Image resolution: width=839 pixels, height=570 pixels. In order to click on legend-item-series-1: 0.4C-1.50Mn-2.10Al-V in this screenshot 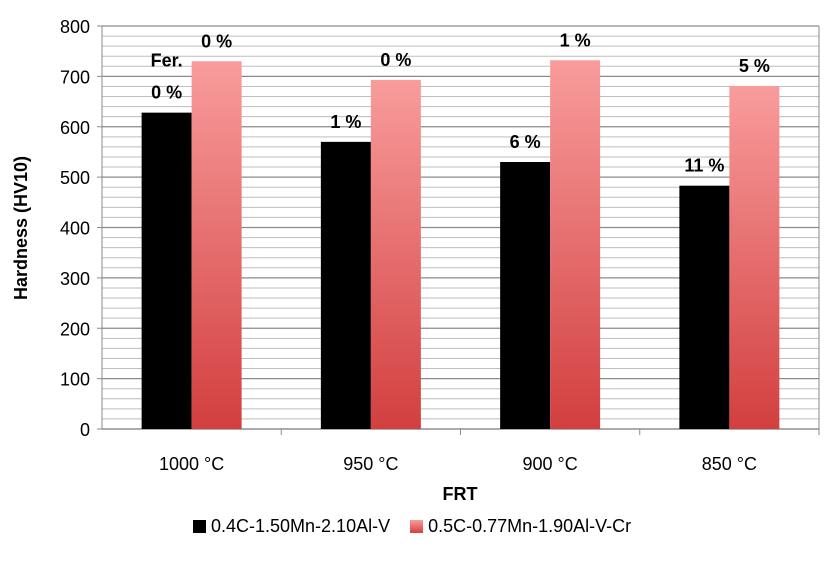, I will do `click(291, 526)`.